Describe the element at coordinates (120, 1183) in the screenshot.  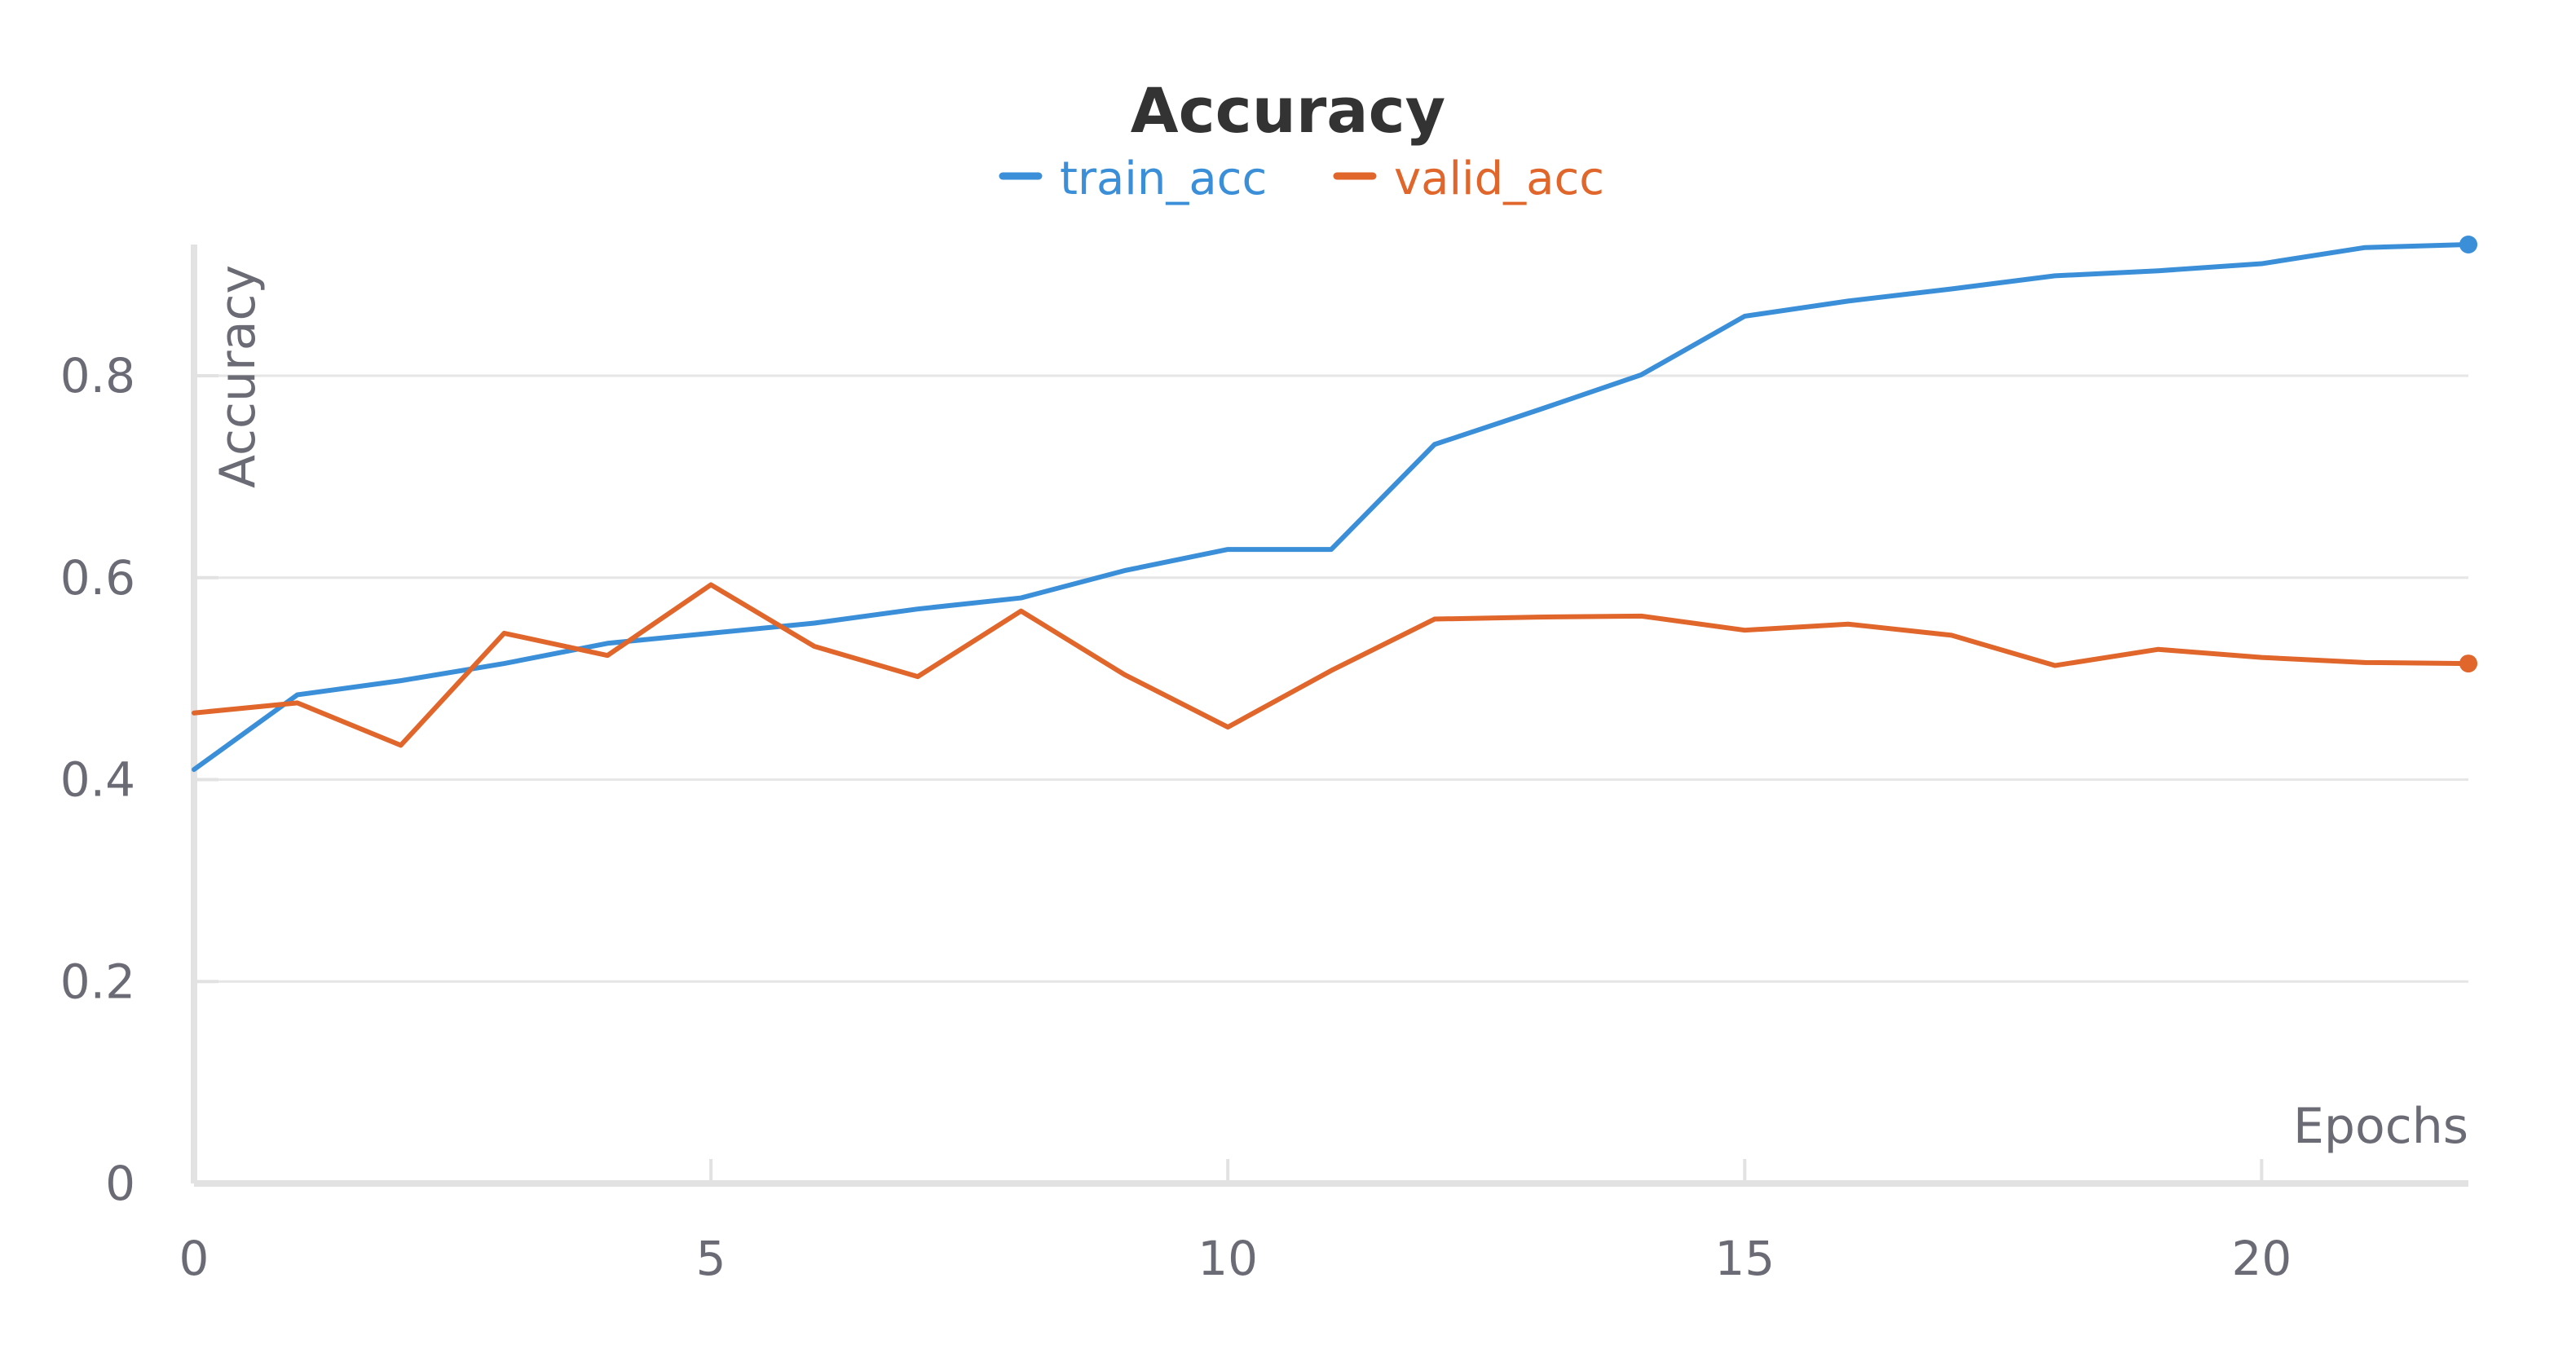
I see `y-tick-label: 0` at that location.